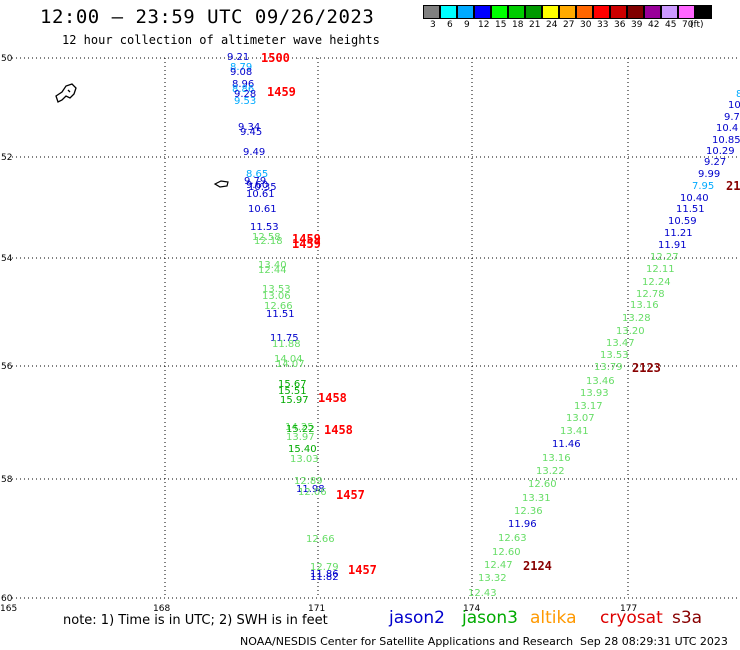 Image resolution: width=740 pixels, height=650 pixels. I want to click on wave-height-value: 13.16, so click(644, 305).